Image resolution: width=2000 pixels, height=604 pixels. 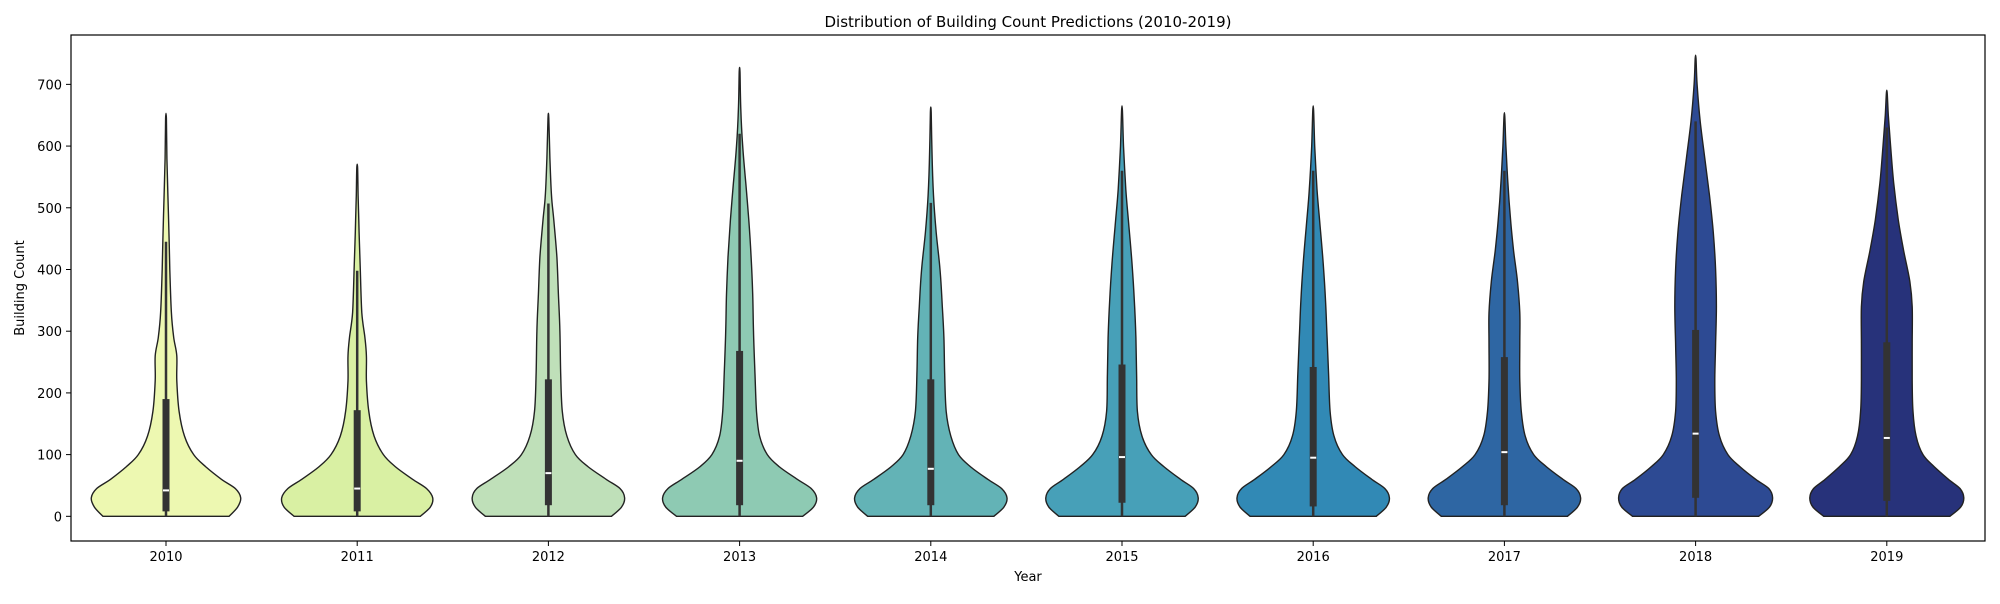 I want to click on y-tick-label: 200, so click(x=49, y=394).